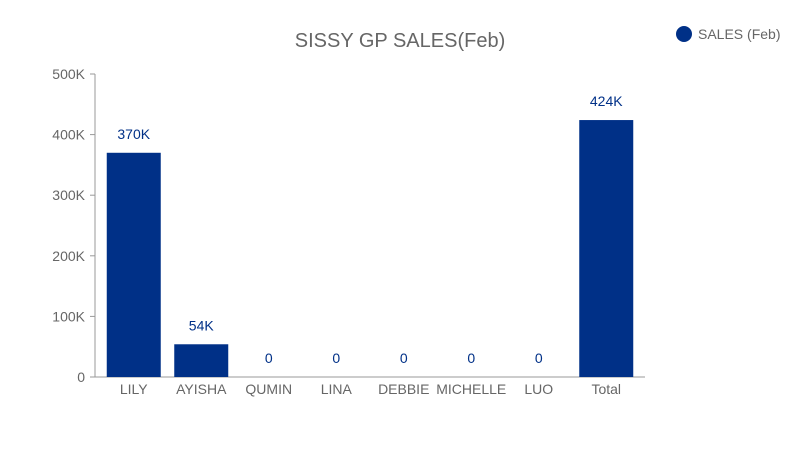 The height and width of the screenshot is (450, 800). Describe the element at coordinates (68, 195) in the screenshot. I see `y-tick-label: 300K` at that location.